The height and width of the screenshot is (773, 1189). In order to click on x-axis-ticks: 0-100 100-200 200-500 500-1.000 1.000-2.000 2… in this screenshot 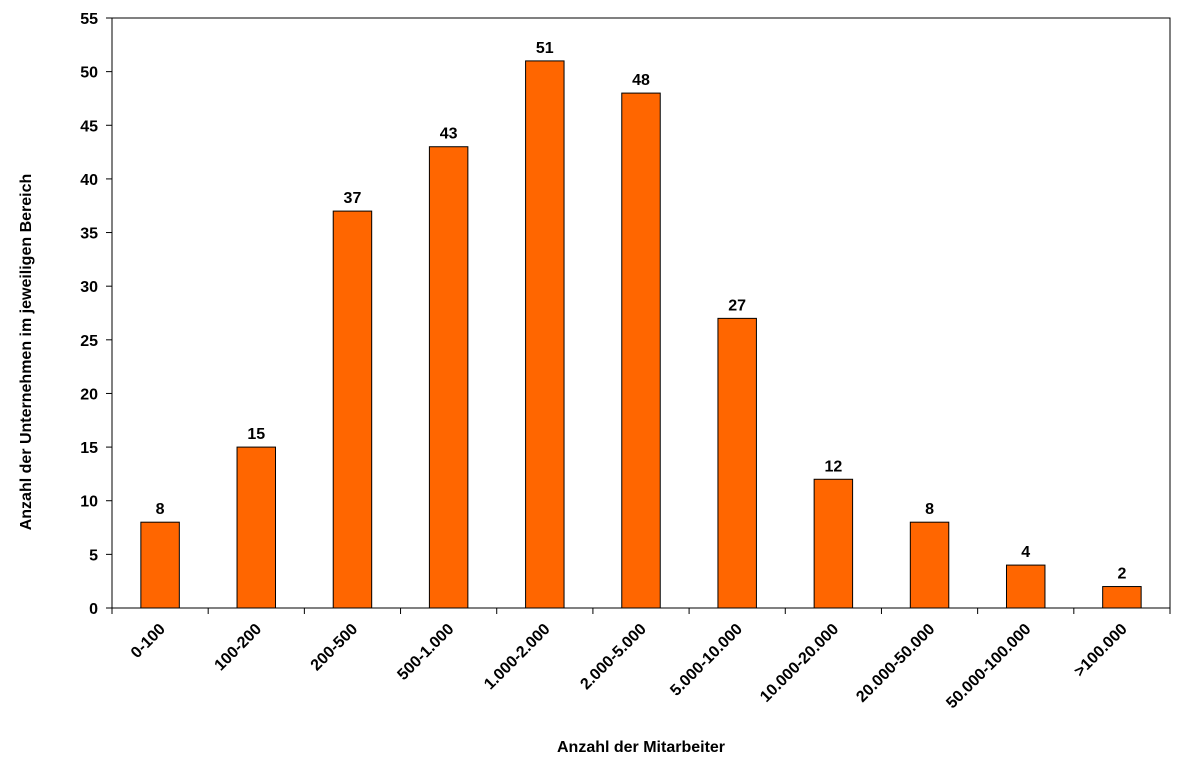, I will do `click(641, 660)`.